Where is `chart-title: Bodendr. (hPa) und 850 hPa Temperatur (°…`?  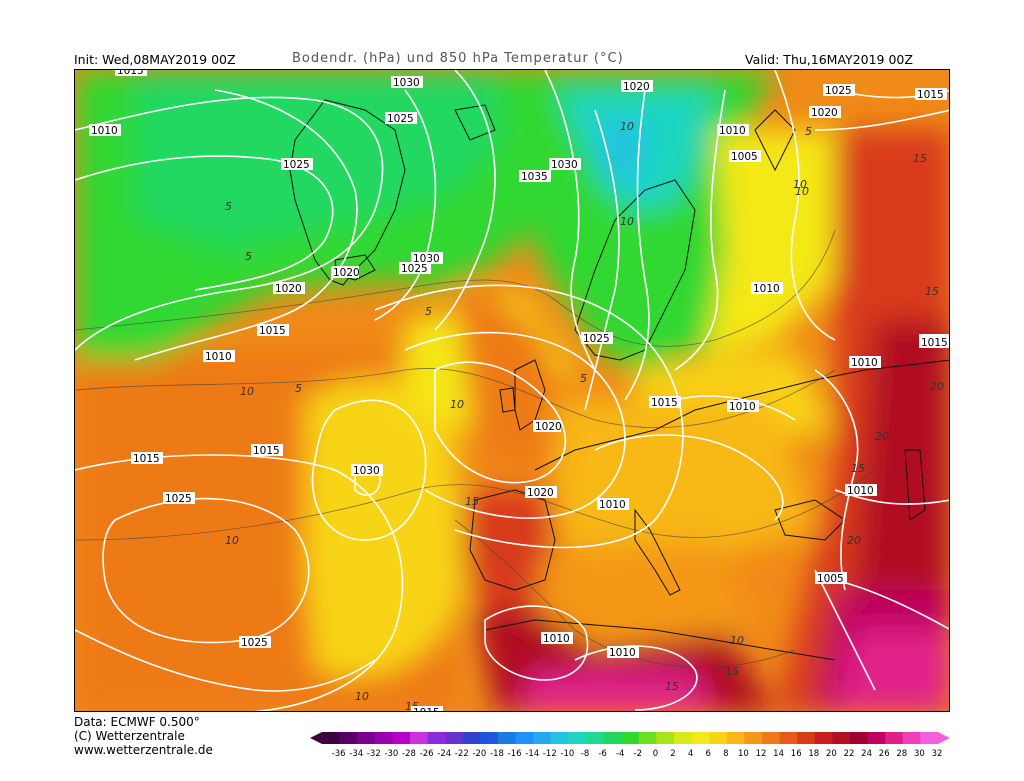
chart-title: Bodendr. (hPa) und 850 hPa Temperatur (°… is located at coordinates (458, 58).